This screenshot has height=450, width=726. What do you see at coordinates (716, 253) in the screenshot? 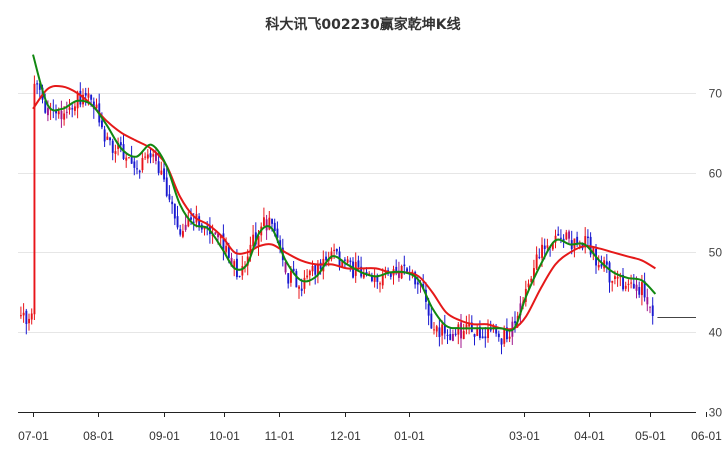
I see `y-tick-label: 50` at bounding box center [716, 253].